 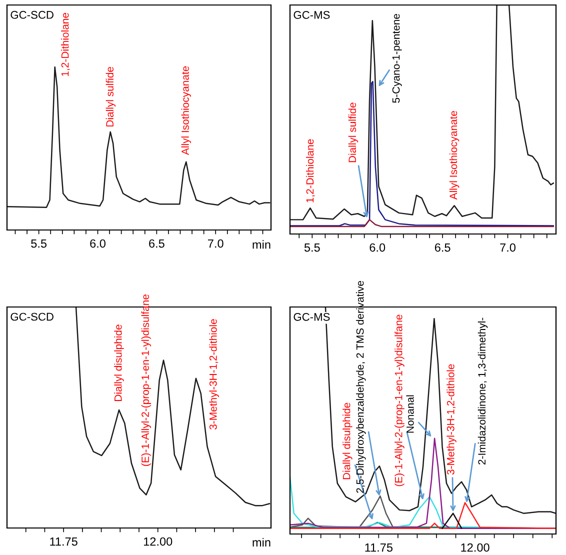 I want to click on annotation: Nonanal, so click(x=410, y=414).